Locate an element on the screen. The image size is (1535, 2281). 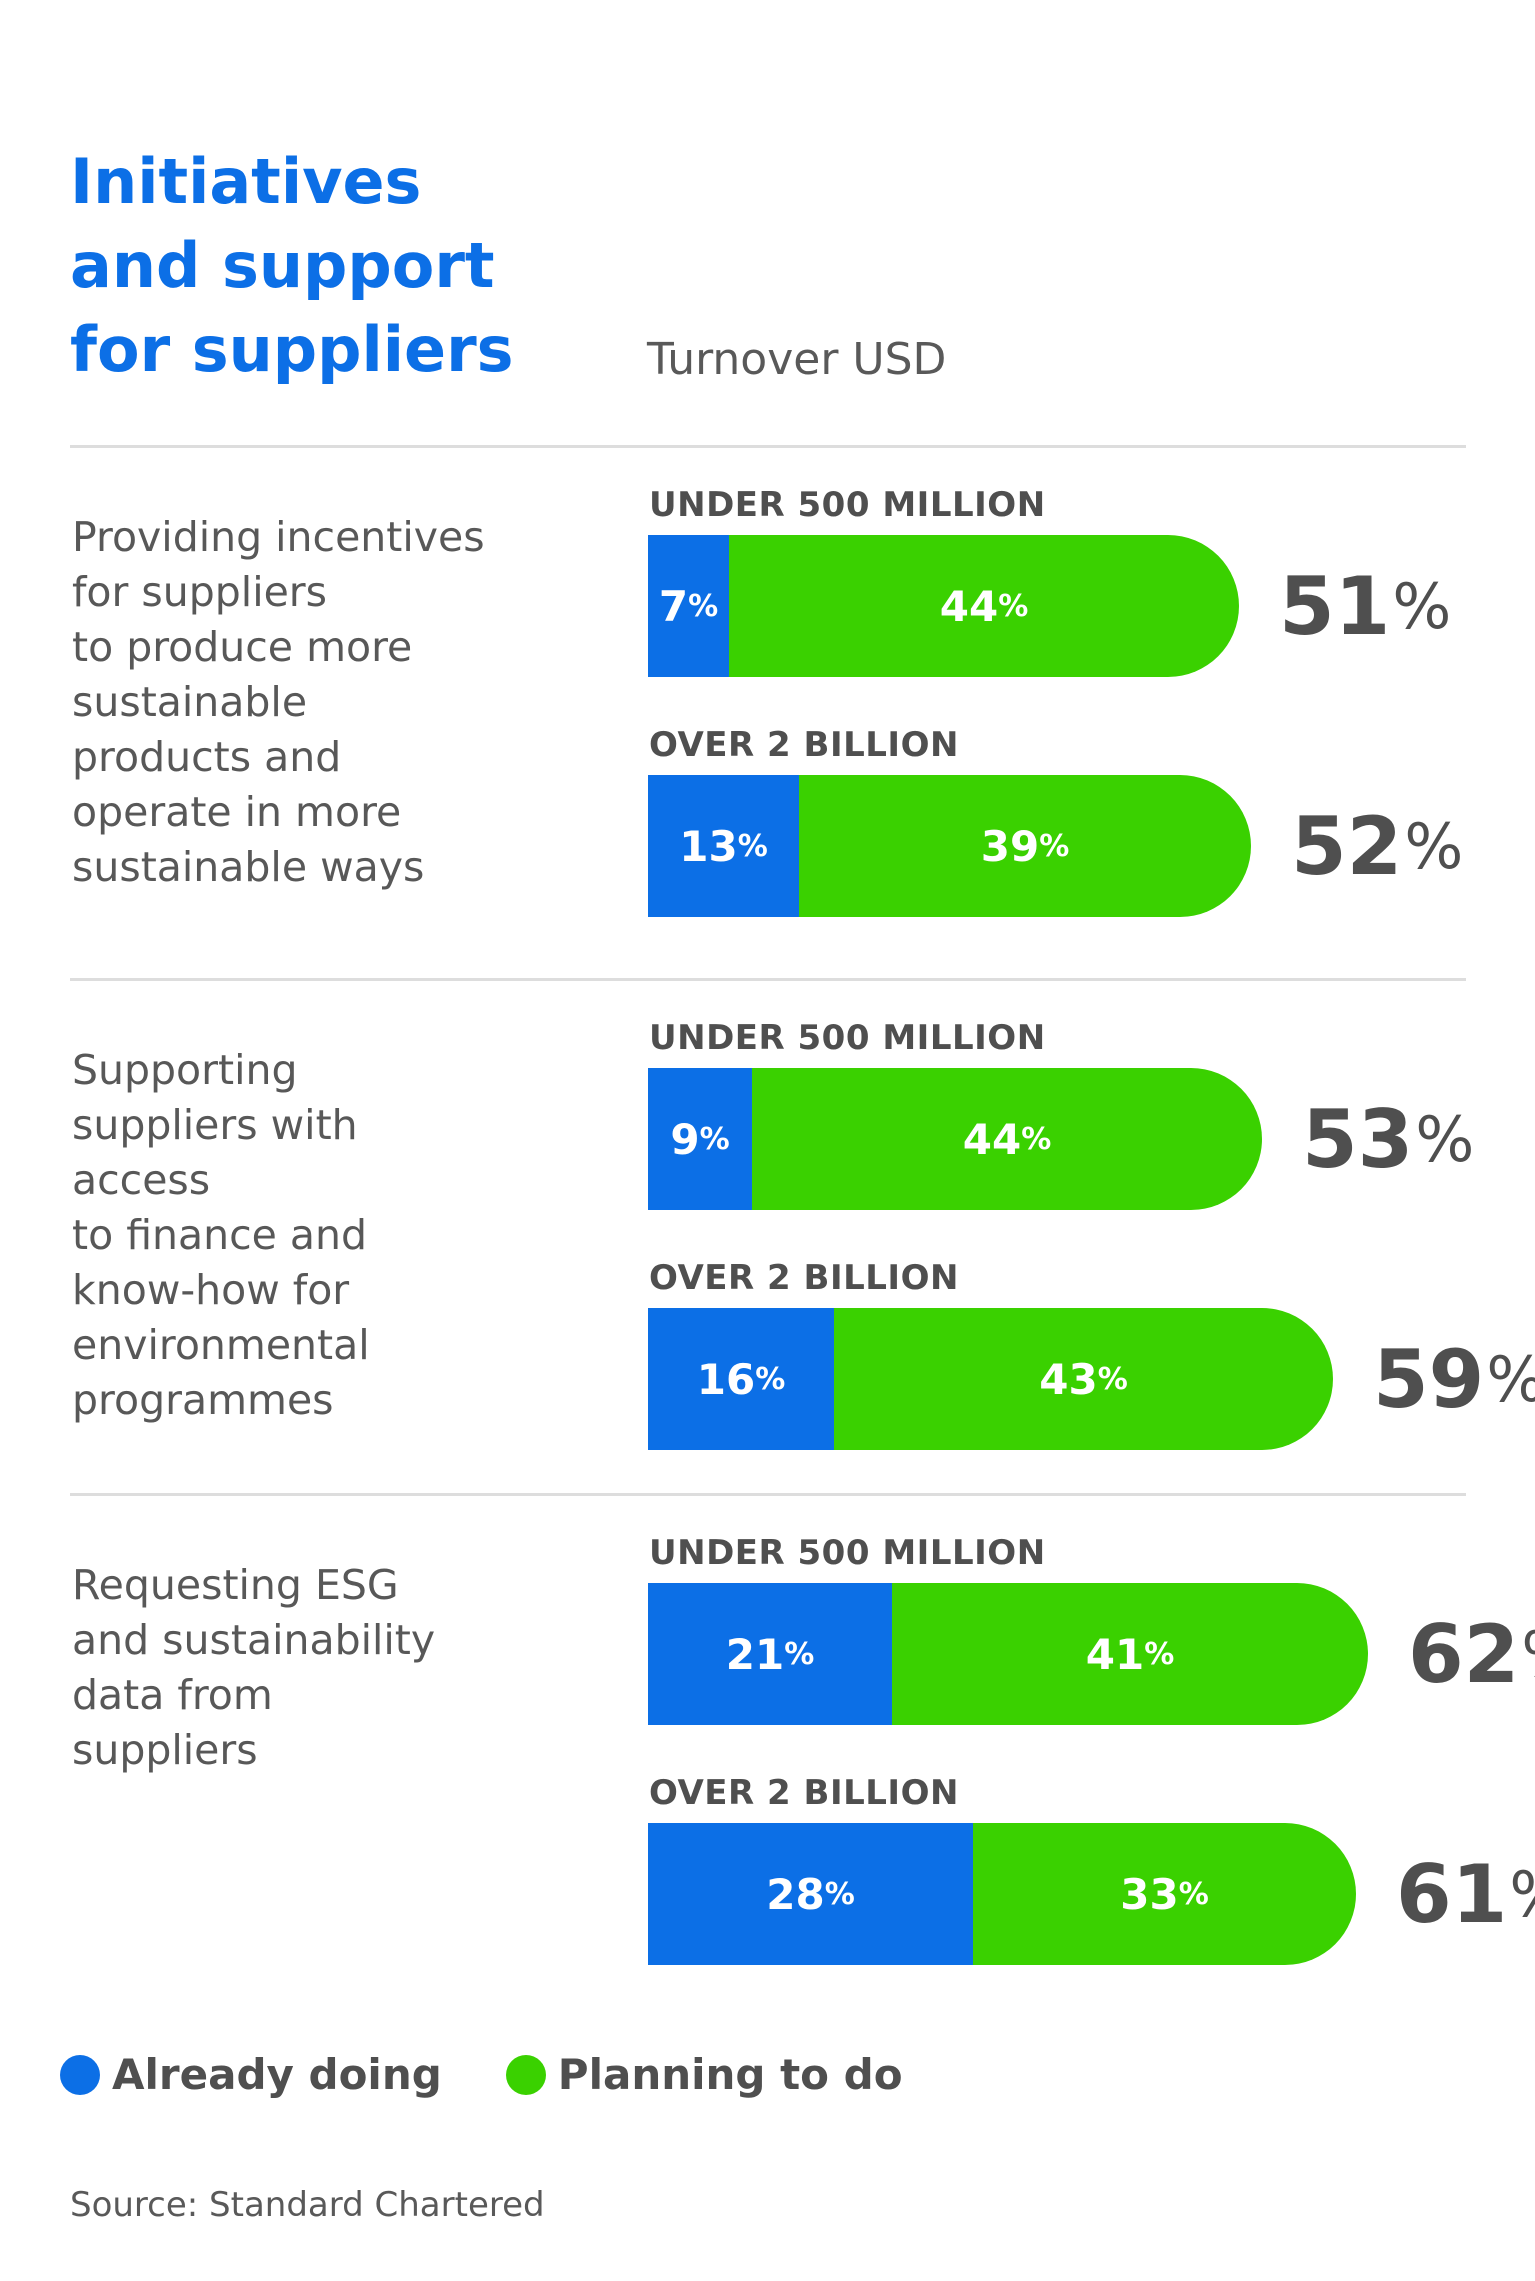
total-label: 59% is located at coordinates (1454, 1379).